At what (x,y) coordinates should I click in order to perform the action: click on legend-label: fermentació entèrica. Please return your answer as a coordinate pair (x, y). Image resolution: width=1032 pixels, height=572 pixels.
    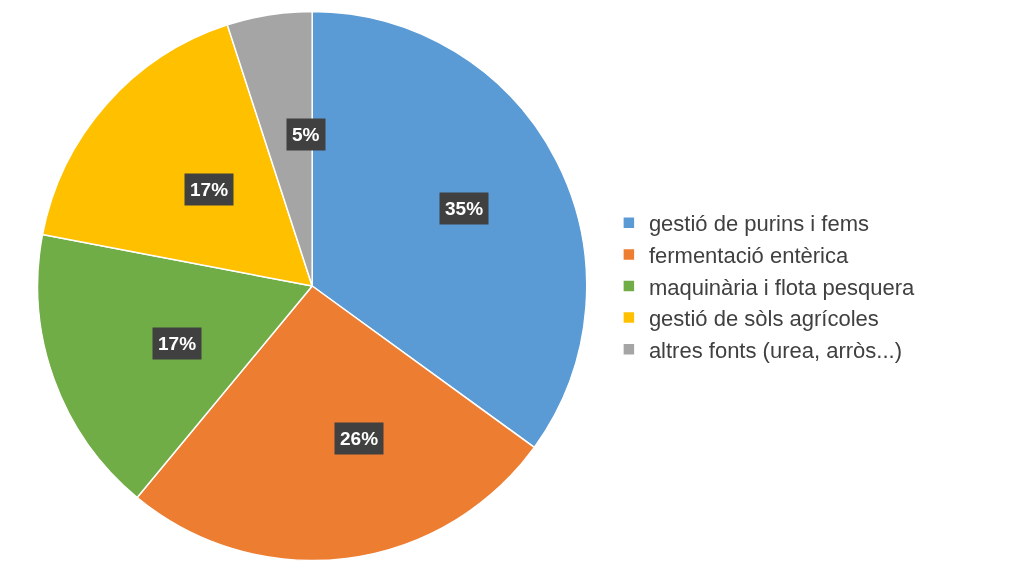
    Looking at the image, I should click on (748, 255).